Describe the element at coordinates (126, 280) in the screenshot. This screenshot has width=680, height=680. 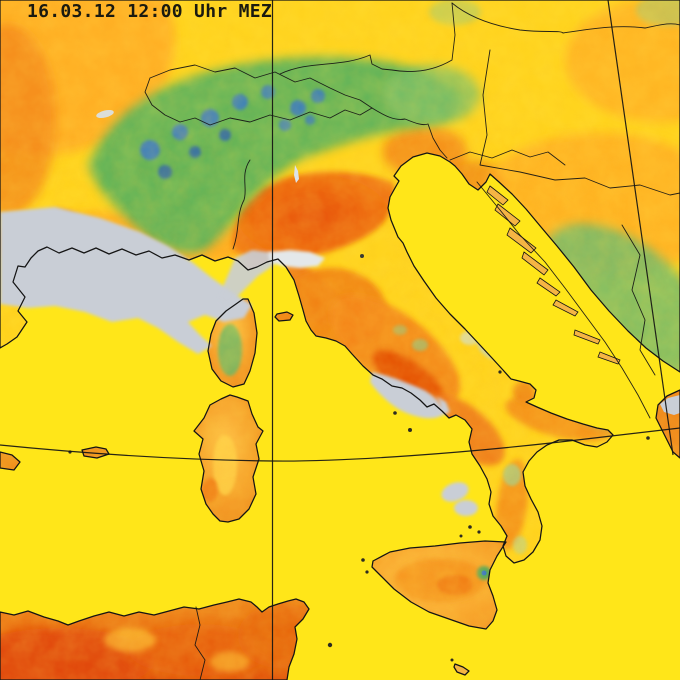
I see `fog-gulf-of-lion` at that location.